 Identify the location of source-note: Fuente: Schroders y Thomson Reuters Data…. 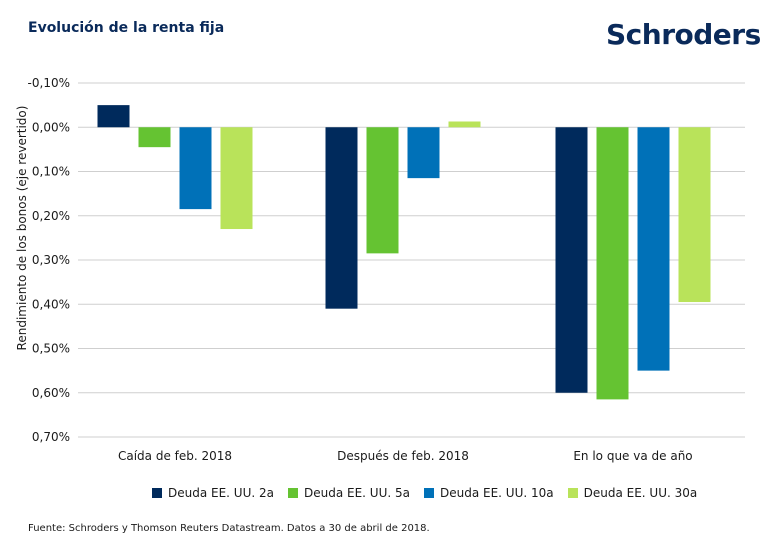
(229, 528).